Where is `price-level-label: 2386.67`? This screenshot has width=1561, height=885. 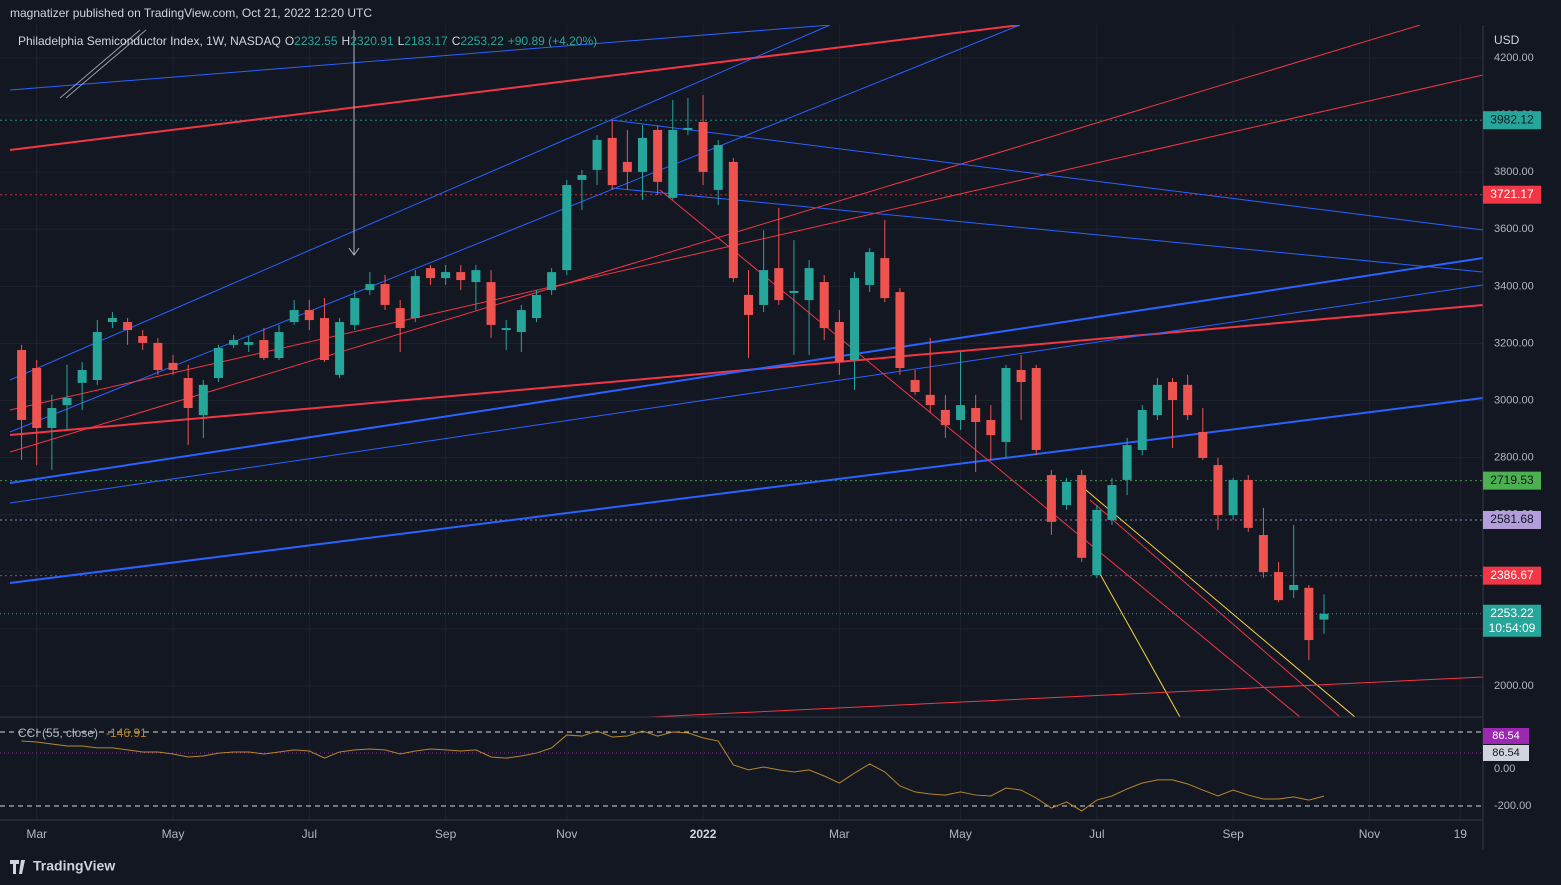
price-level-label: 2386.67 is located at coordinates (1512, 575).